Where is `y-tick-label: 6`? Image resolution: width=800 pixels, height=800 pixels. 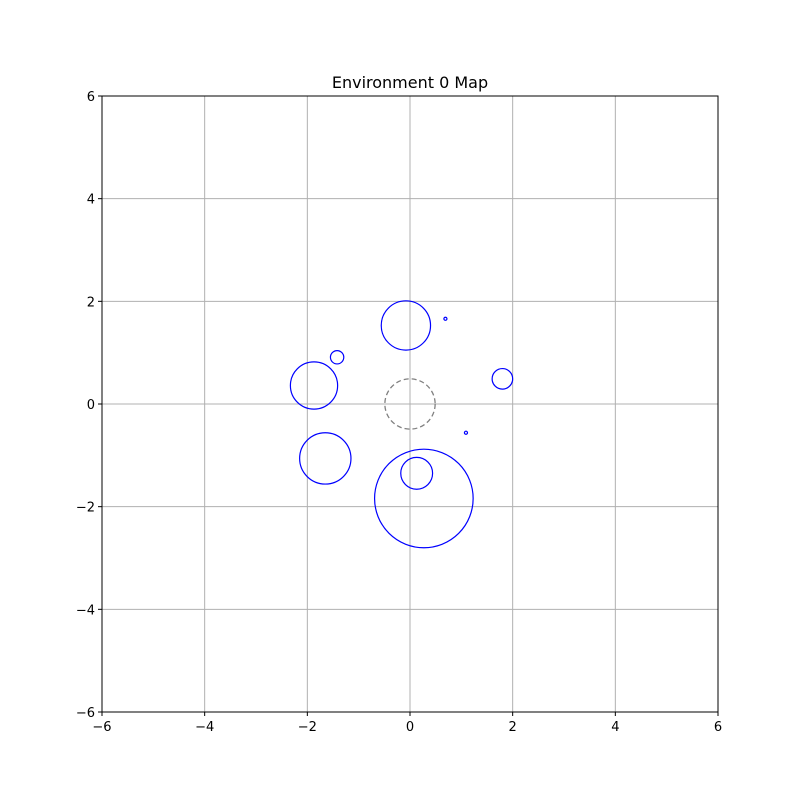 y-tick-label: 6 is located at coordinates (91, 97).